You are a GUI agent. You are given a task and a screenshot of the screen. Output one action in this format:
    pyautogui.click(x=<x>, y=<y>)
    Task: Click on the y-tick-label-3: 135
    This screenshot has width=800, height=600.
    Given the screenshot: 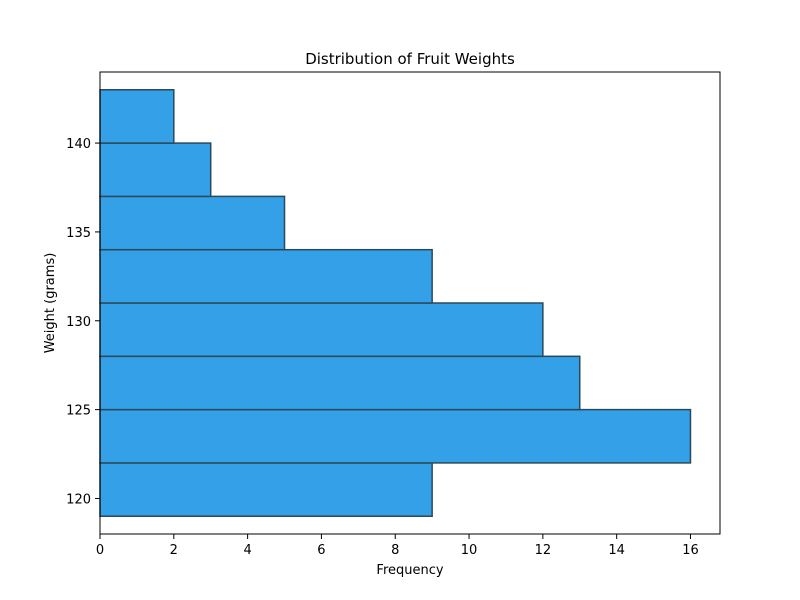 What is the action you would take?
    pyautogui.click(x=78, y=233)
    